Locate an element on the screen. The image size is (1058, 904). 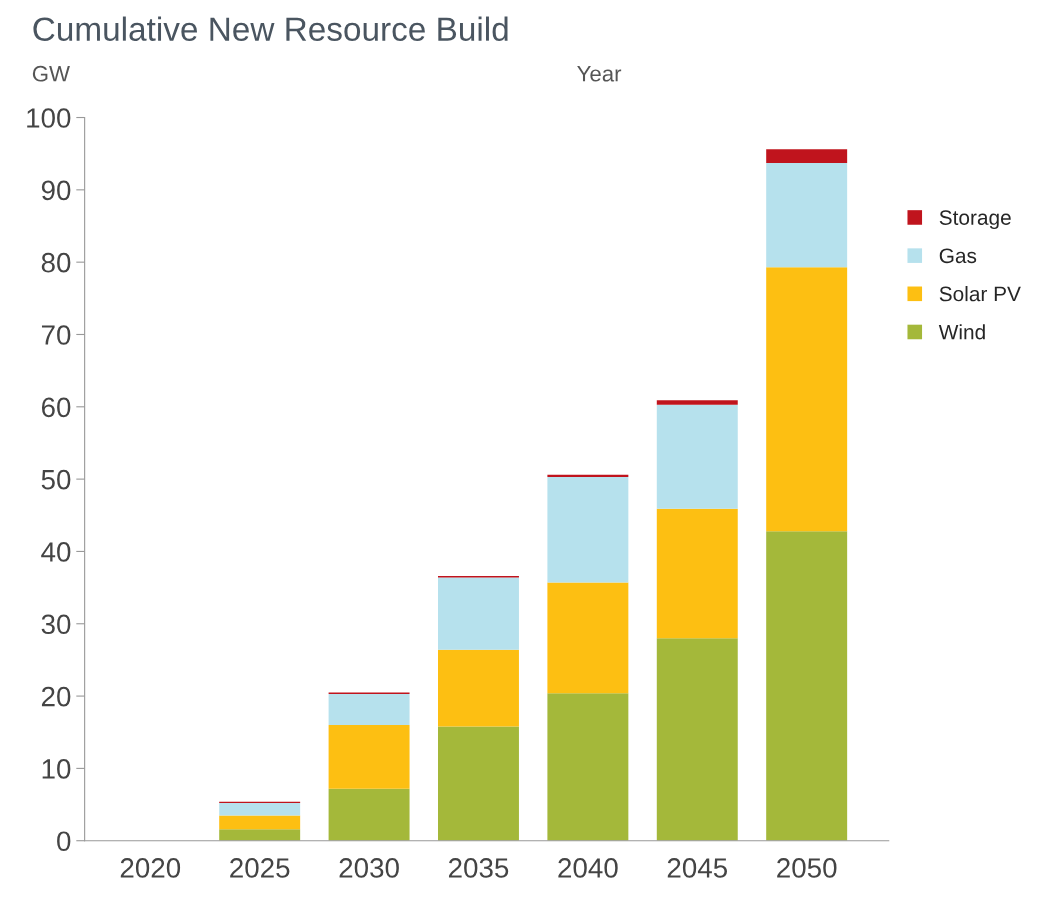
legend-label: Wind is located at coordinates (961, 332).